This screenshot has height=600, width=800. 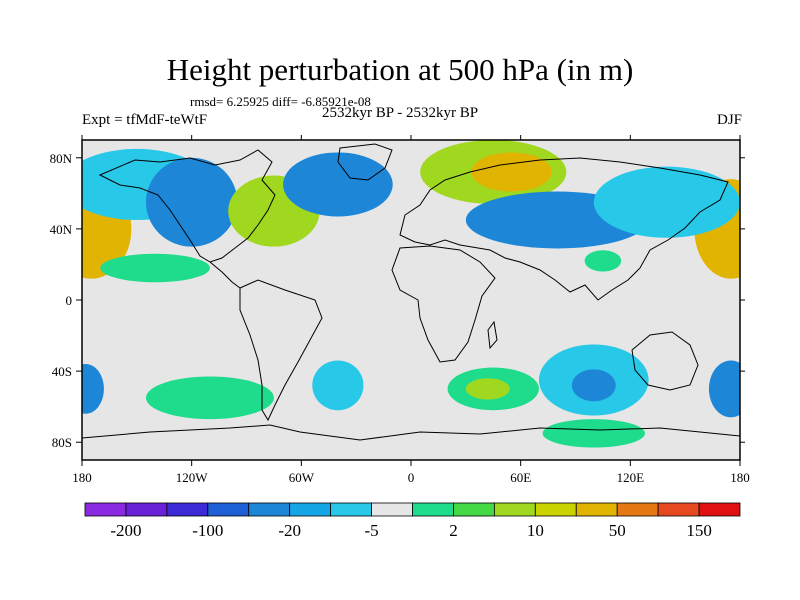 I want to click on lat-tick-label: 40N, so click(x=61, y=229).